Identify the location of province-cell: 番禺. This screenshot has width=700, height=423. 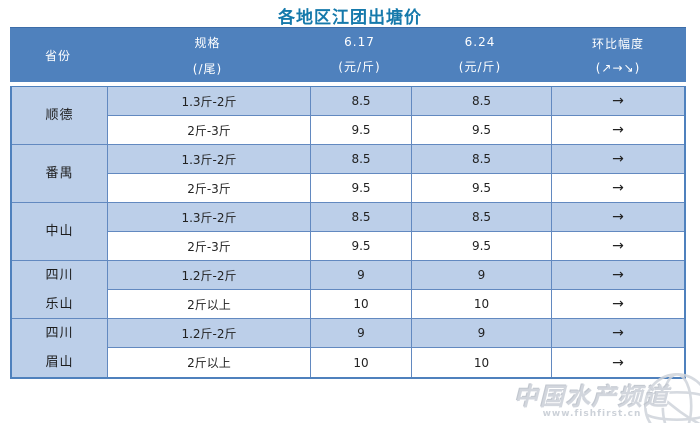
(60, 174).